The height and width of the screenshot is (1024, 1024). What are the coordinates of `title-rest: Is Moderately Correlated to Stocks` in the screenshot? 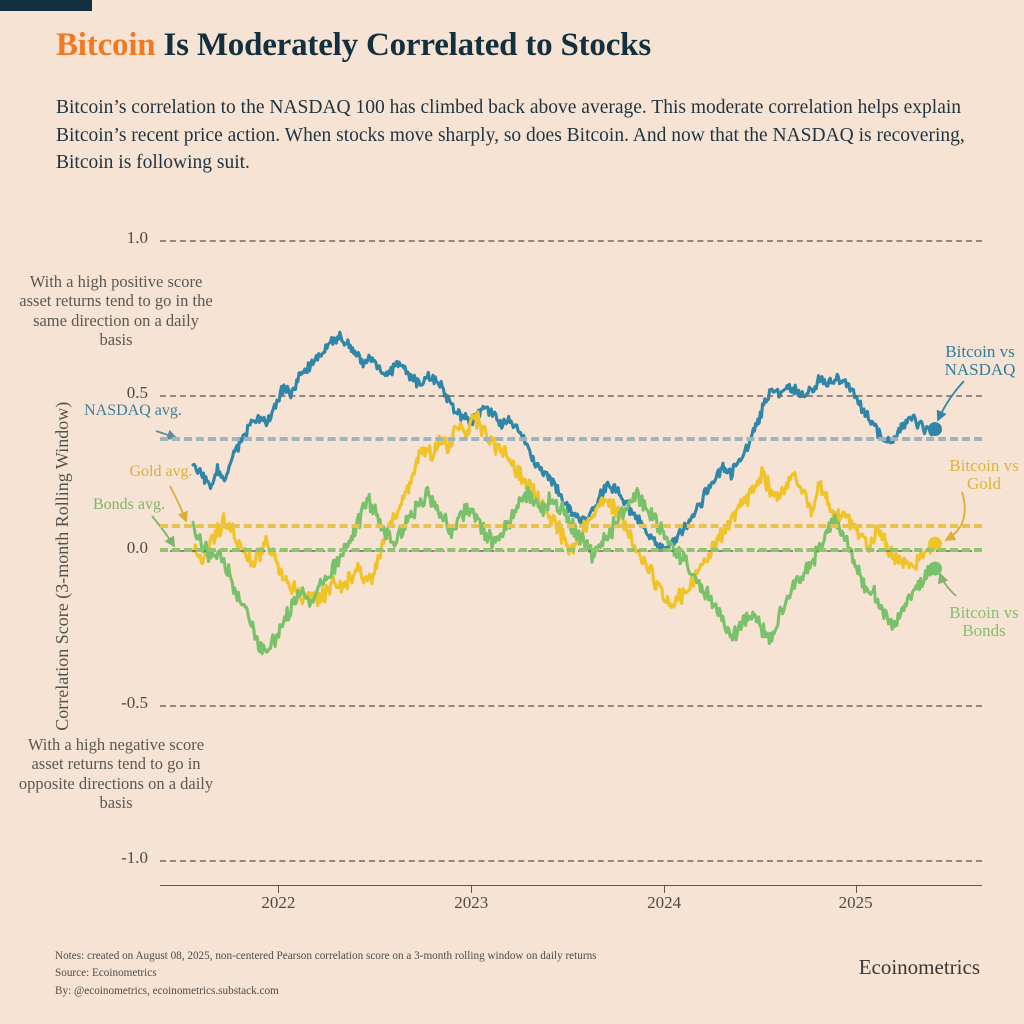 It's located at (403, 45).